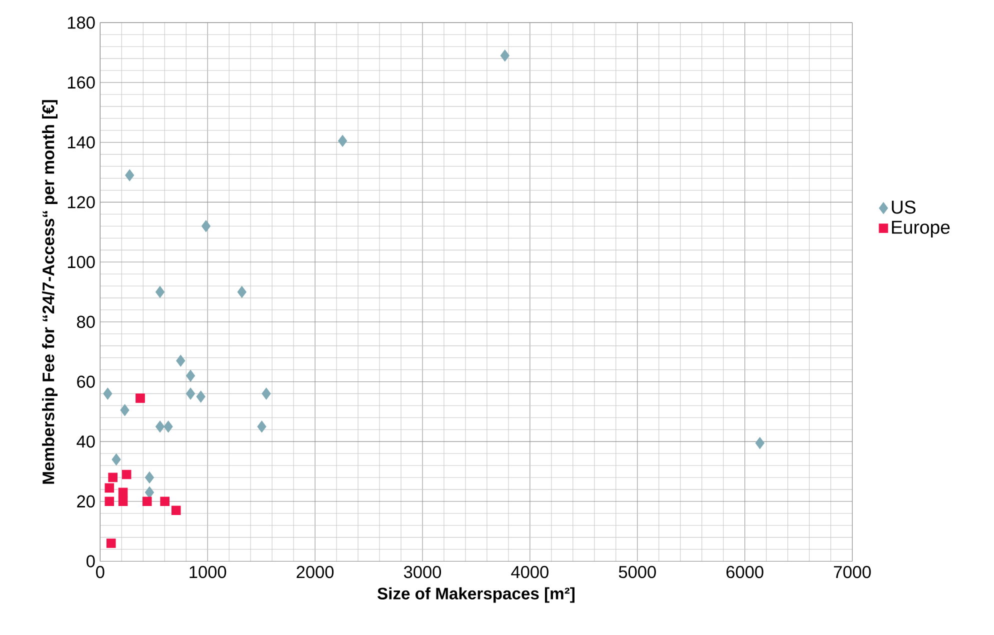 This screenshot has height=635, width=994. I want to click on y-tick-label: 0, so click(90, 561).